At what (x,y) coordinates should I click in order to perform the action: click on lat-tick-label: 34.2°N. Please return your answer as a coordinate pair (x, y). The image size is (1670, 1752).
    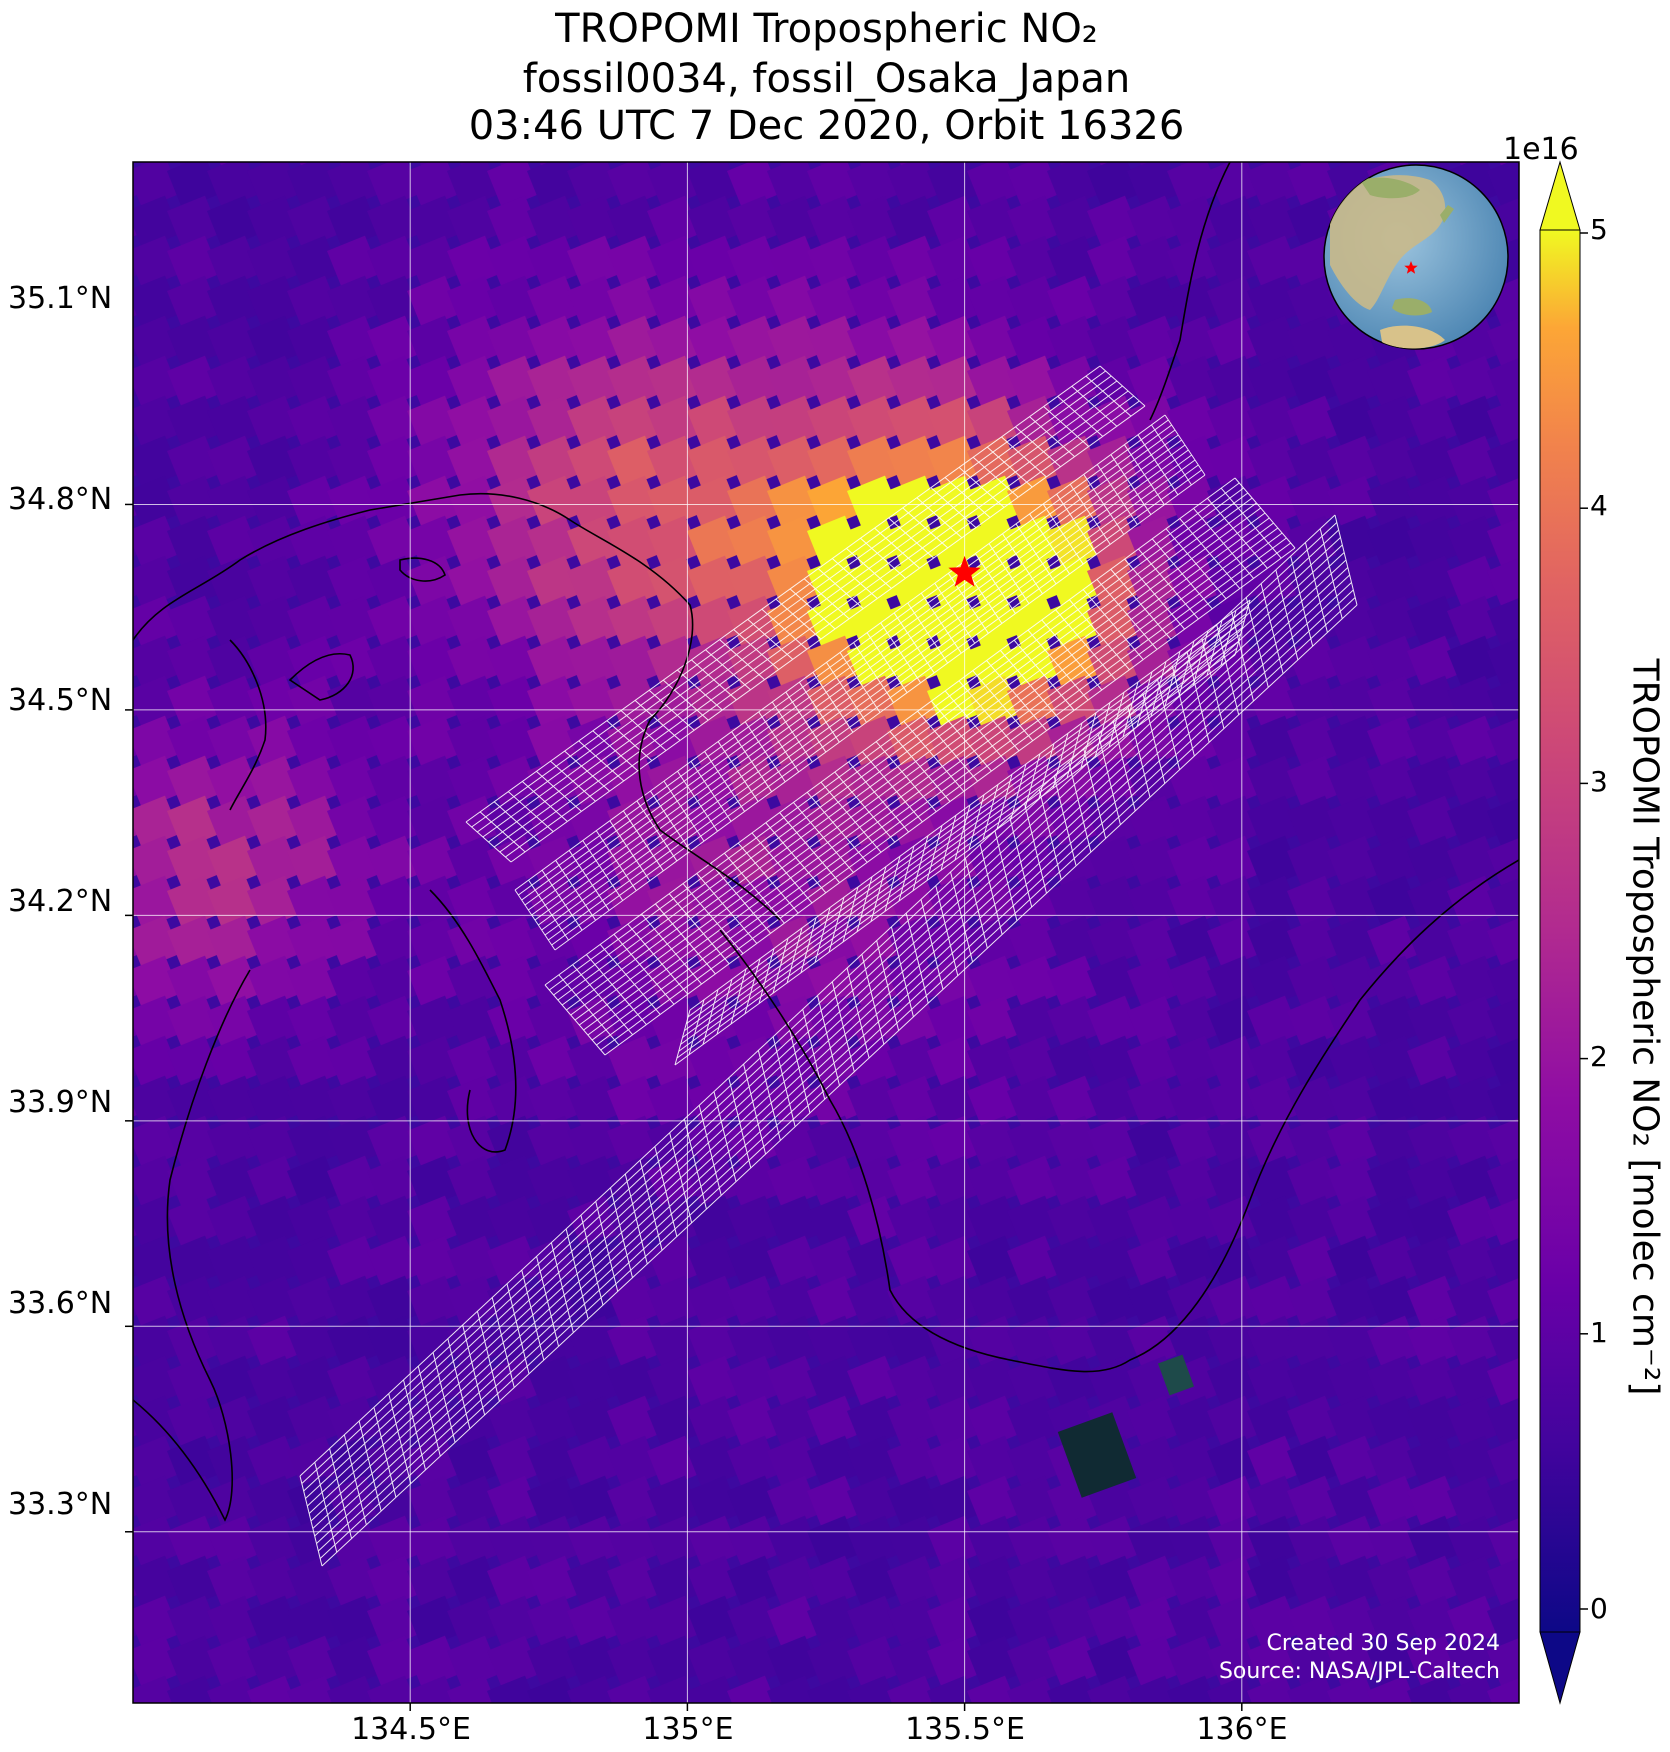
    Looking at the image, I should click on (60, 901).